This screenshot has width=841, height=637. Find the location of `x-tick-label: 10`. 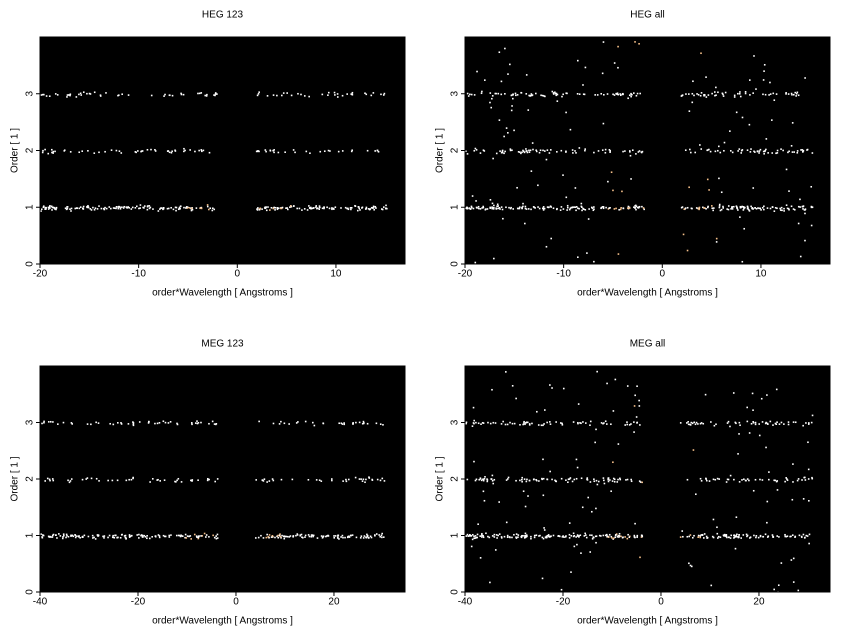

x-tick-label: 10 is located at coordinates (336, 274).